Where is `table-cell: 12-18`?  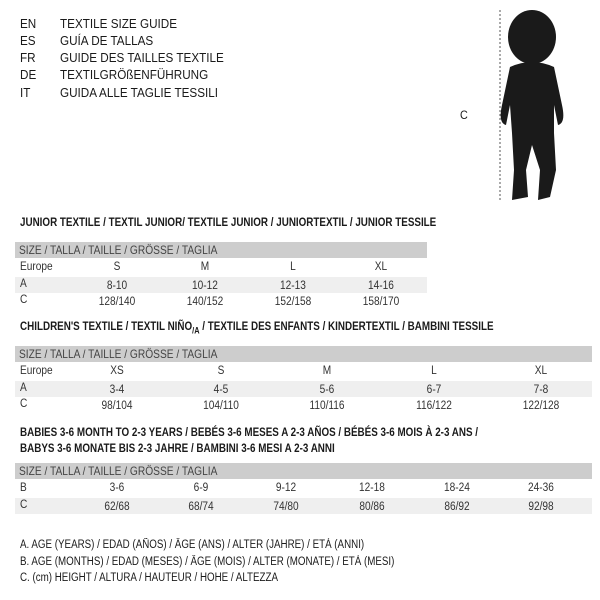
table-cell: 12-18 is located at coordinates (372, 488).